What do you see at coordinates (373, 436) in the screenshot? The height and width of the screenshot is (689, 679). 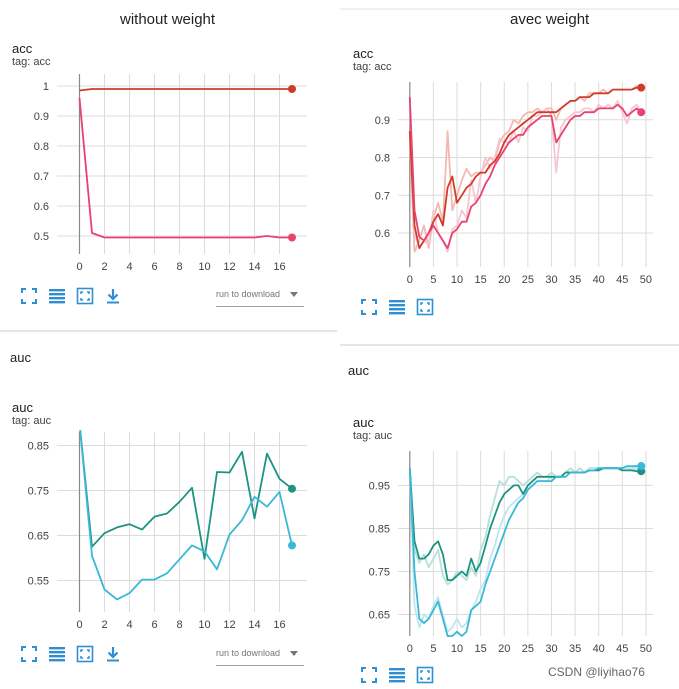 I see `card-tag-auc-right: tag: auc` at bounding box center [373, 436].